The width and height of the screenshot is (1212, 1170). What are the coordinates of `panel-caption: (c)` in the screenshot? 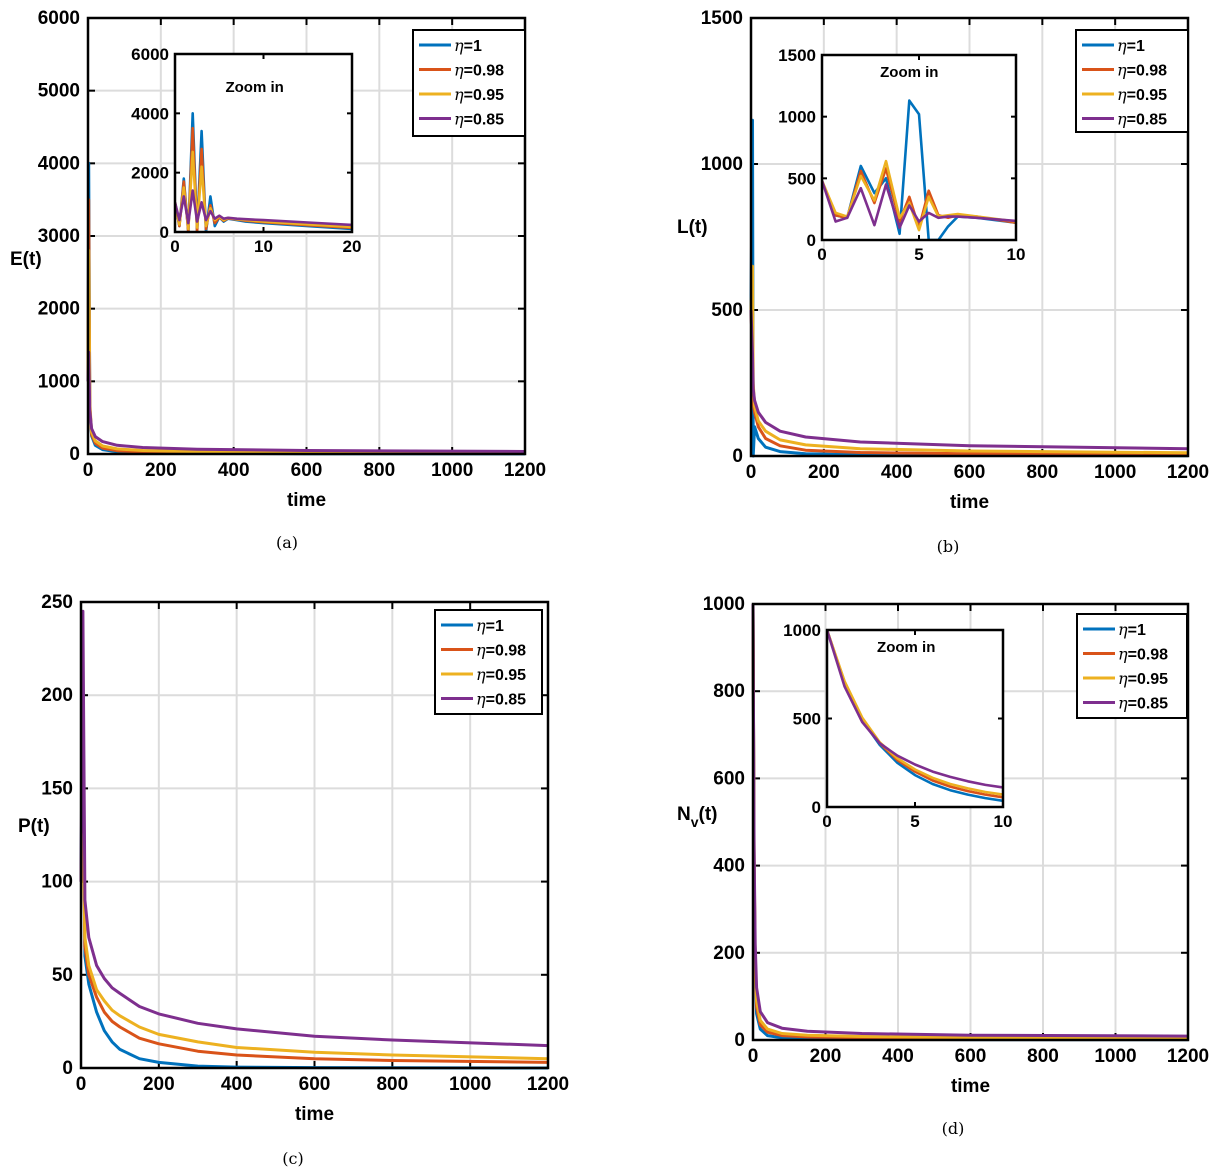 It's located at (292, 1158).